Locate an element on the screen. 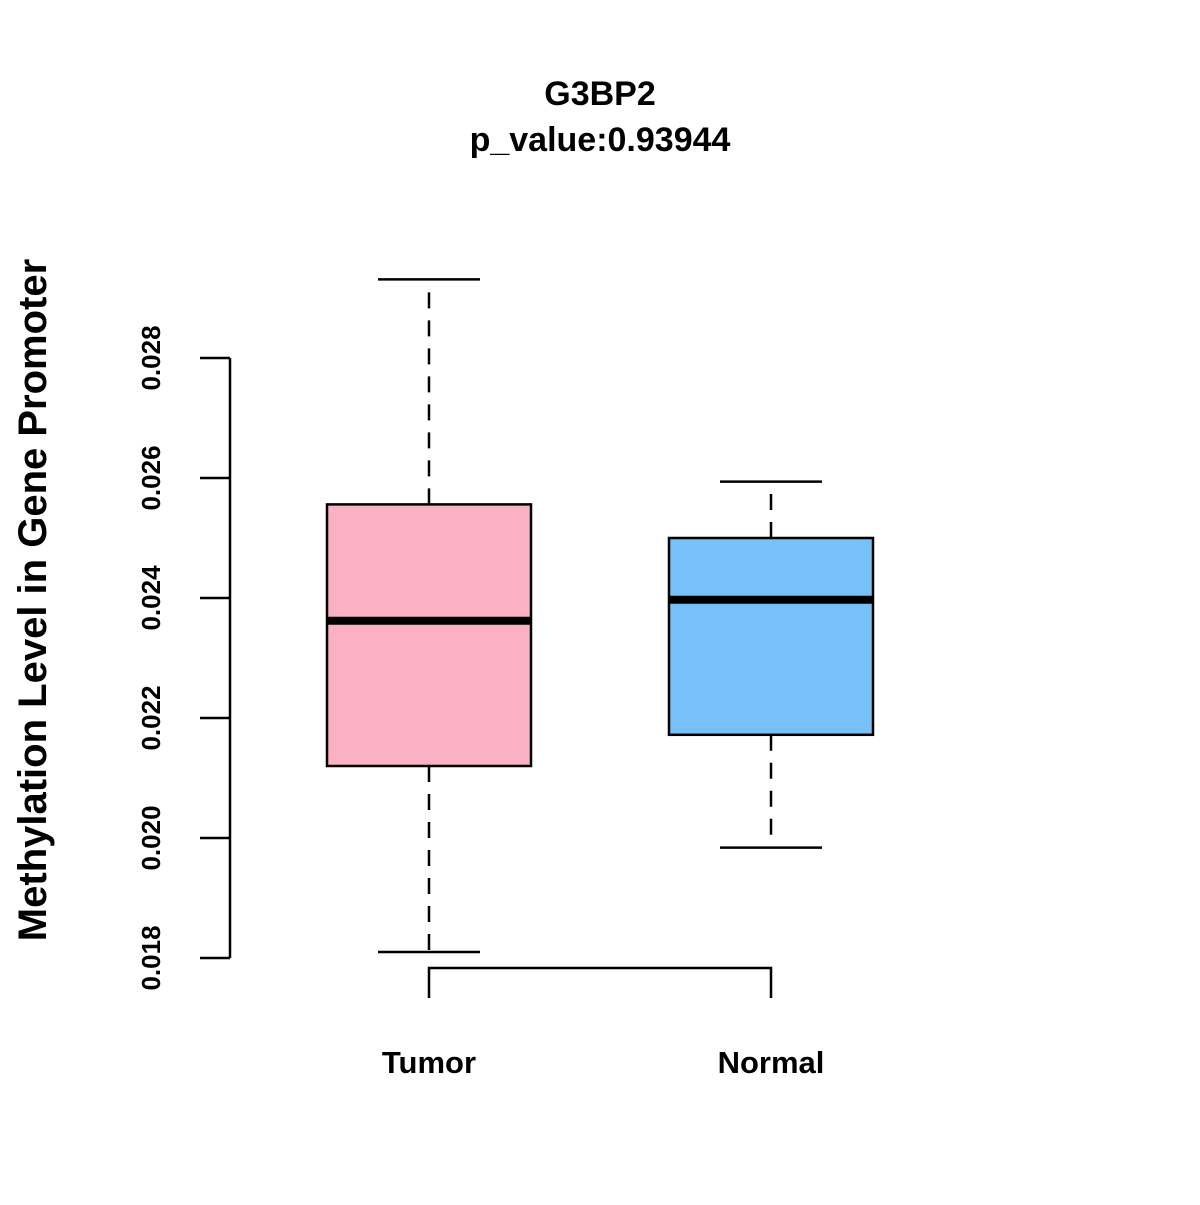  box-normal is located at coordinates (771, 664).